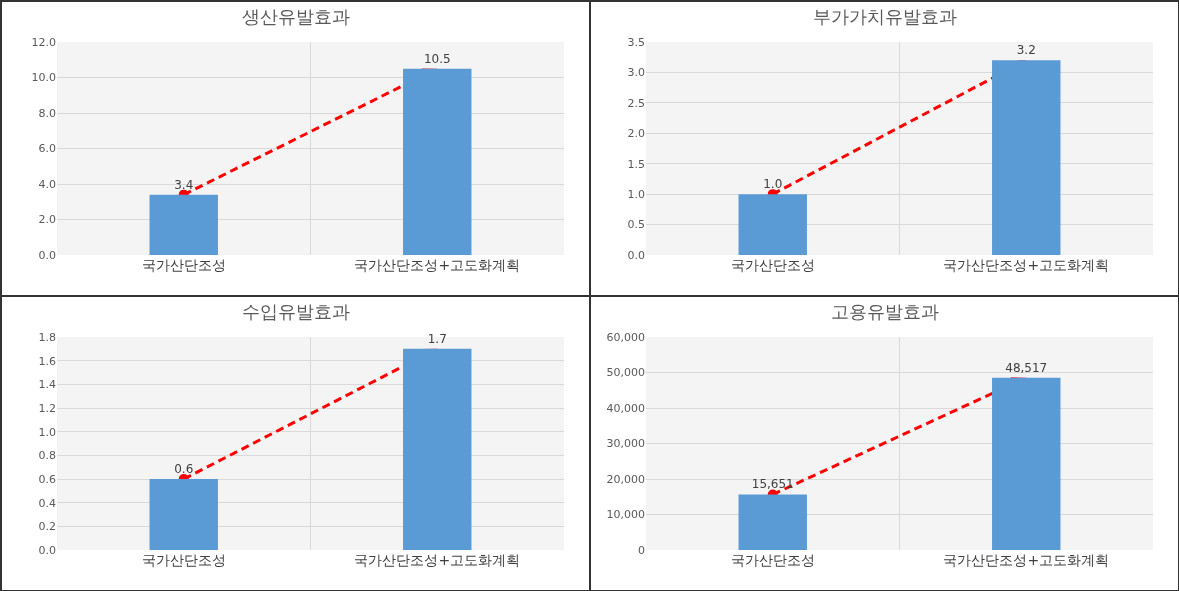 The image size is (1179, 591). What do you see at coordinates (625, 373) in the screenshot?
I see `y-tick-label: 50,000` at bounding box center [625, 373].